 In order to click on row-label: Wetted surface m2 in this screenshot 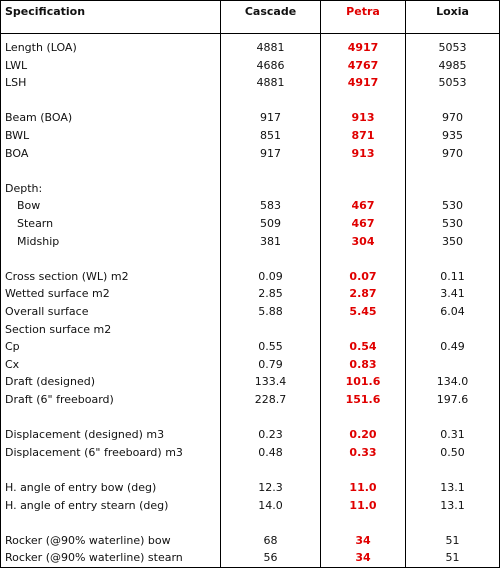, I will do `click(57, 294)`.